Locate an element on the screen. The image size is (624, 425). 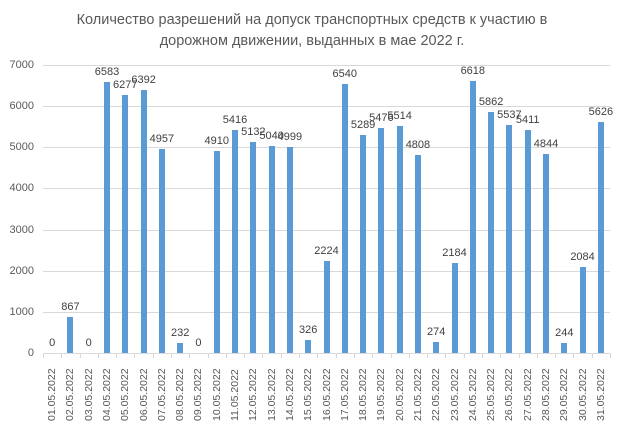
bar-value-label: 274 is located at coordinates (436, 331).